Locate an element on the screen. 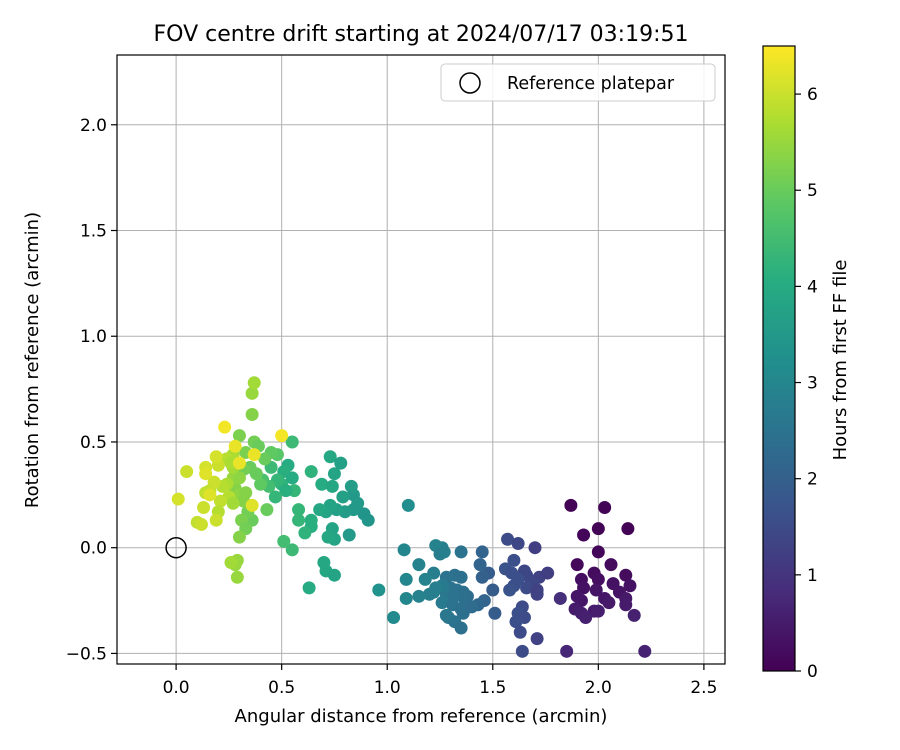 The width and height of the screenshot is (900, 750). y-tick-label-2: 0.5 is located at coordinates (93, 443).